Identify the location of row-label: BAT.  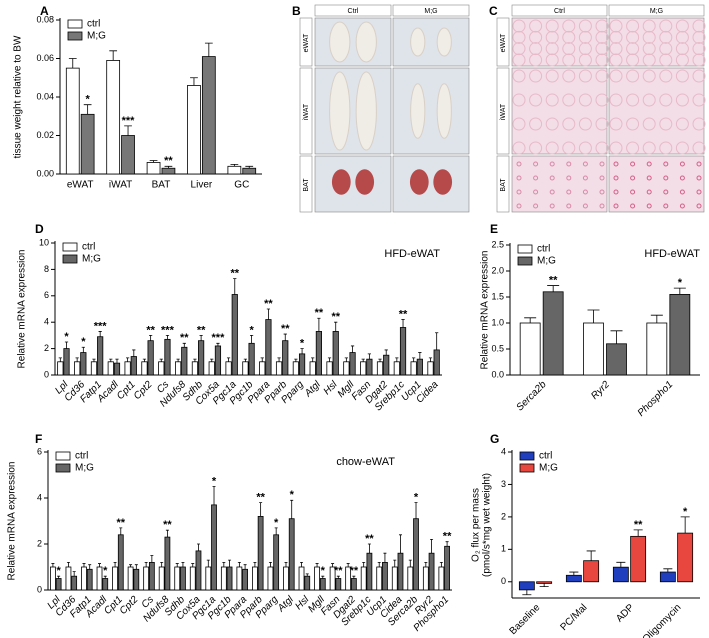
(306, 185).